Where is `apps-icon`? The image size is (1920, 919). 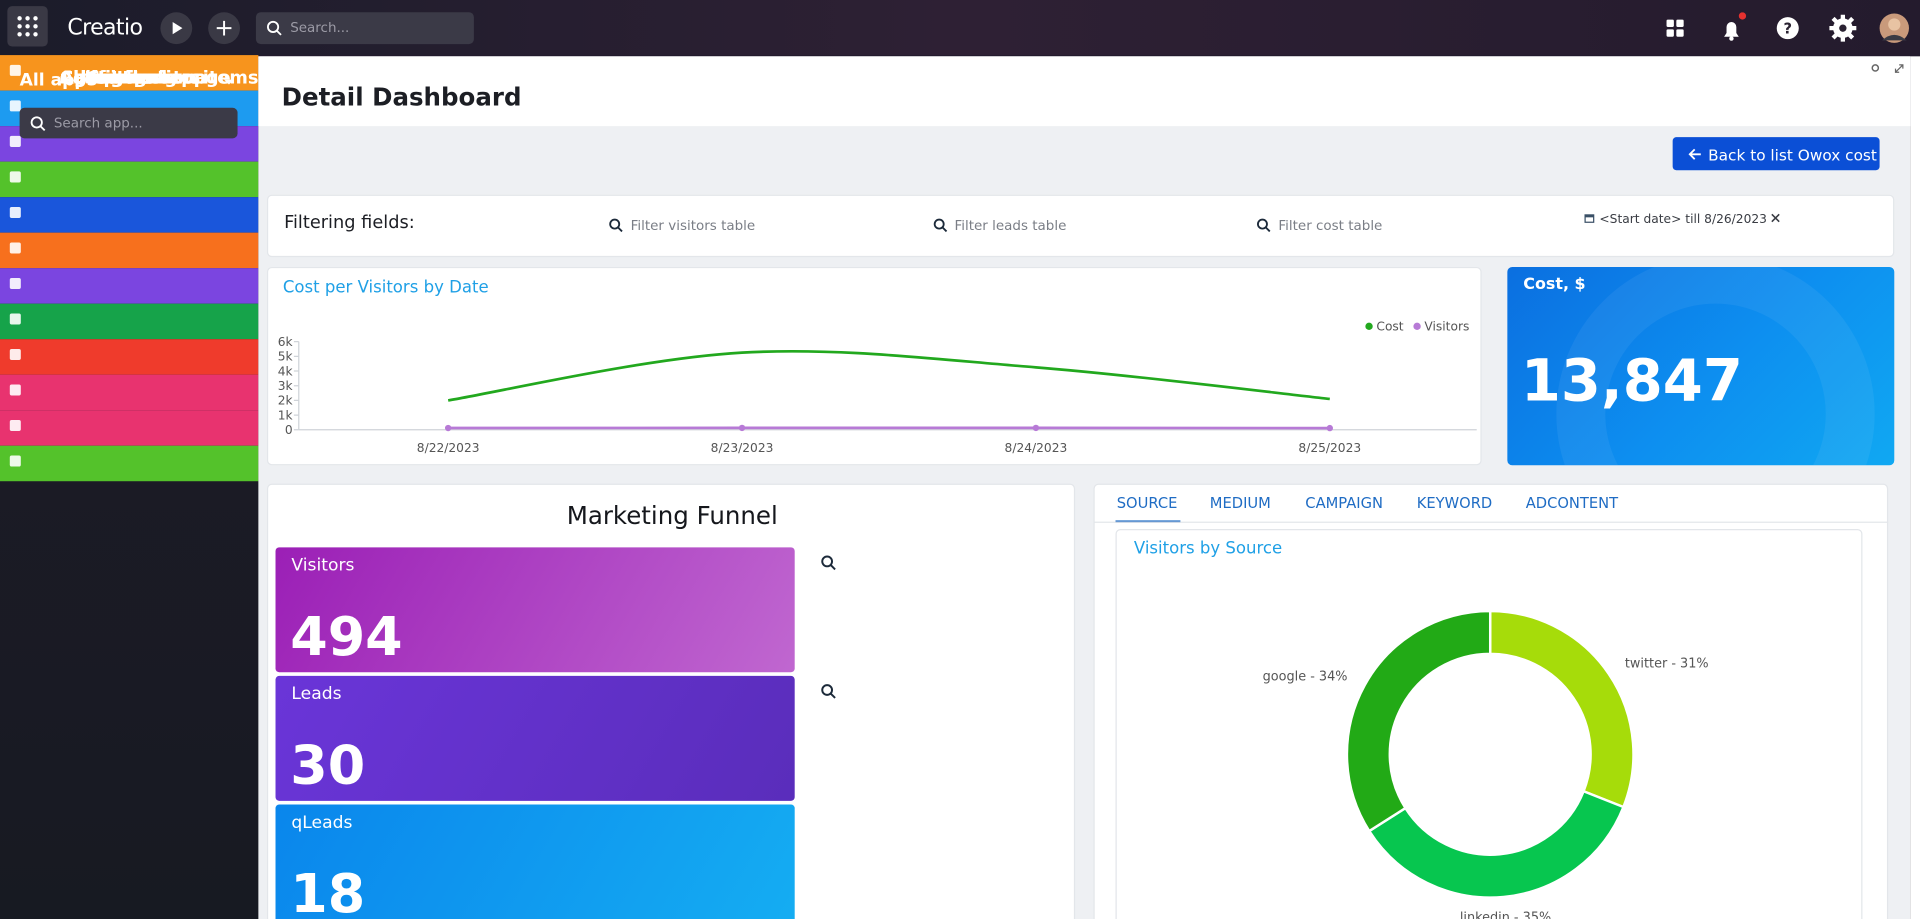 apps-icon is located at coordinates (1675, 28).